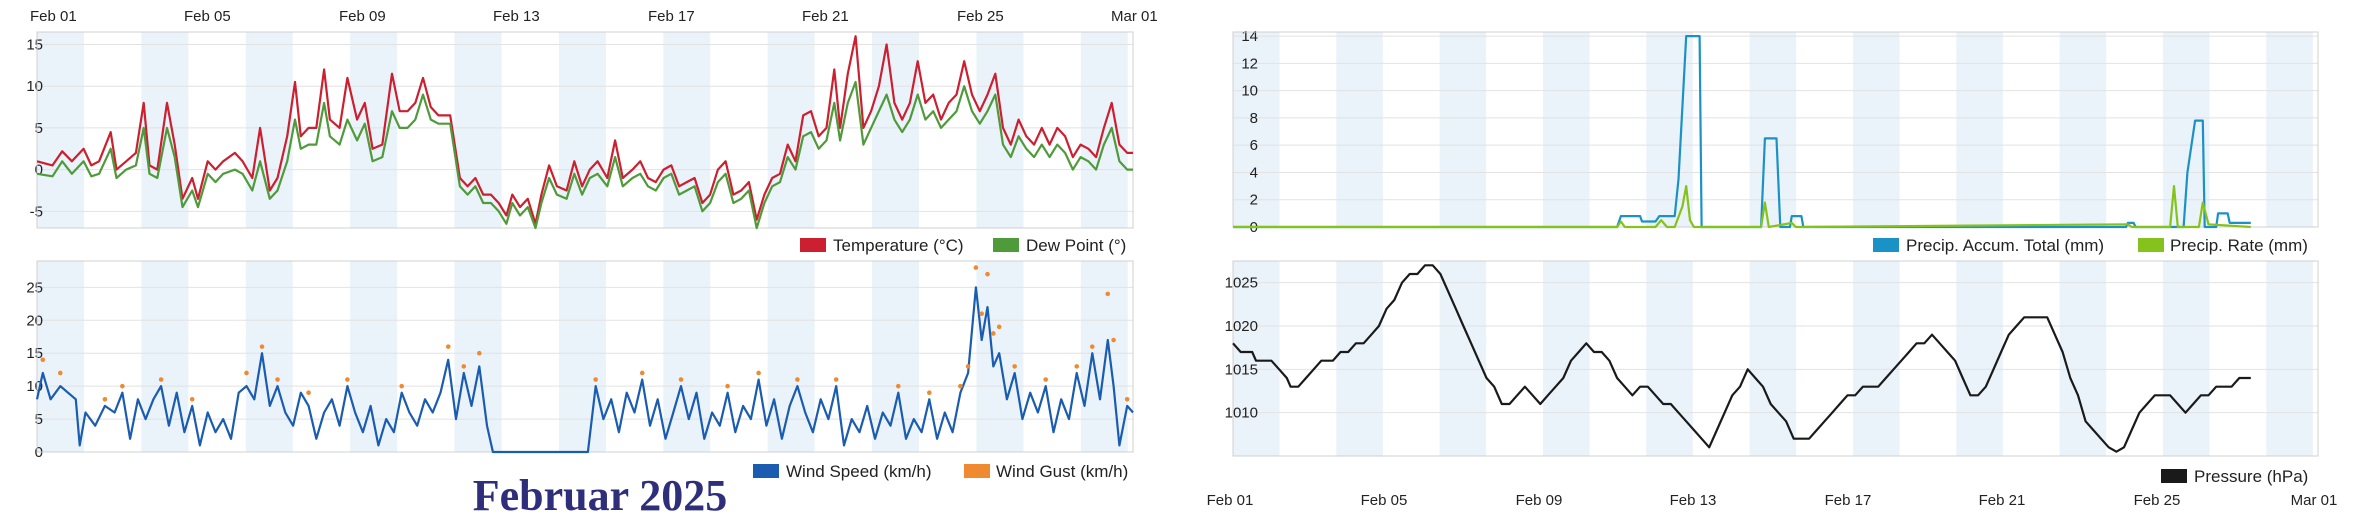 Image resolution: width=2362 pixels, height=531 pixels. I want to click on y-tick-label: 1015, so click(1241, 369).